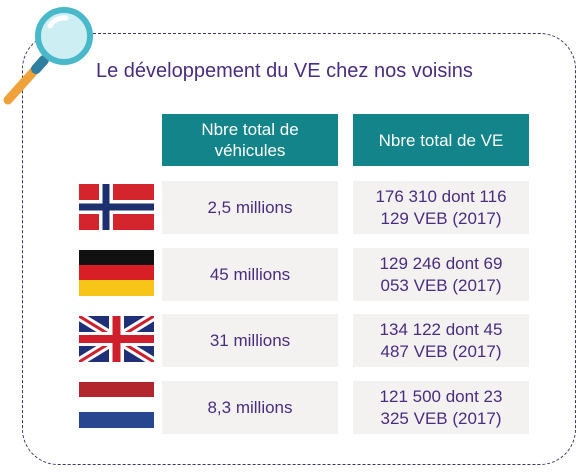  Describe the element at coordinates (116, 339) in the screenshot. I see `united-kingdom-flag-icon` at that location.